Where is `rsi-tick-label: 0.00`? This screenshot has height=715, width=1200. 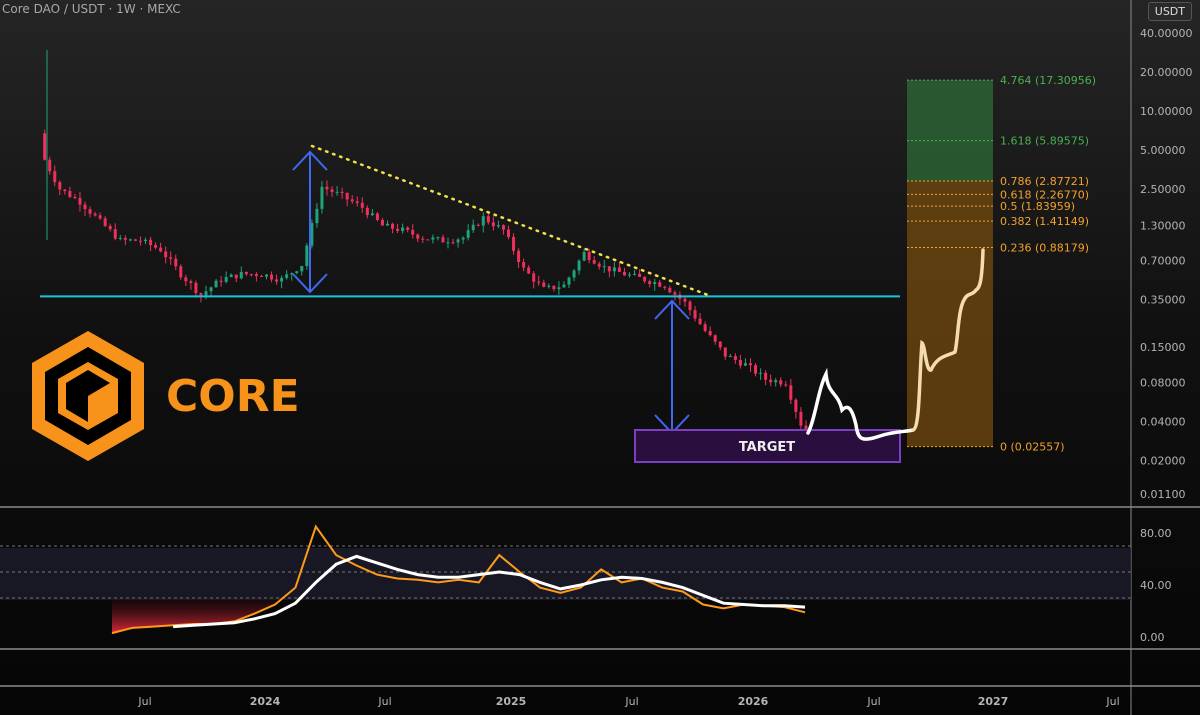
rsi-tick-label: 0.00 is located at coordinates (1152, 637).